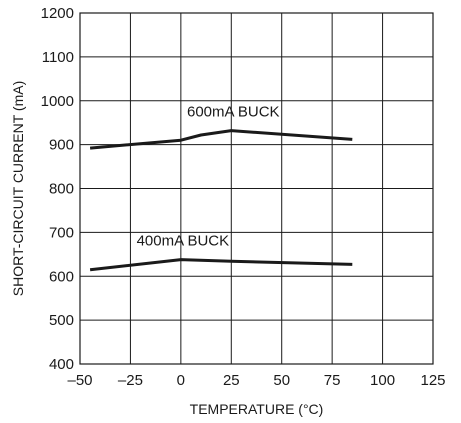  Describe the element at coordinates (61, 320) in the screenshot. I see `y-tick-label: 500` at that location.